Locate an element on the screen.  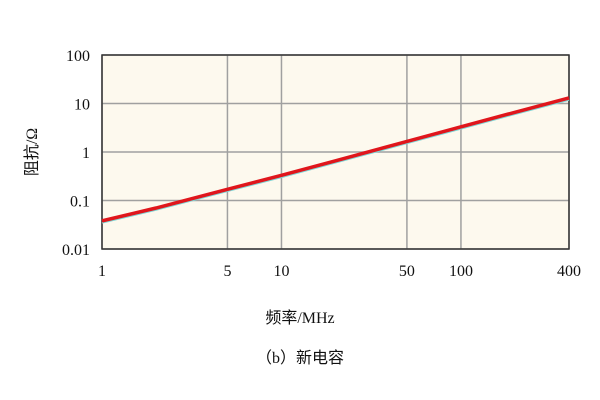
x-tick-label: 5 is located at coordinates (227, 271).